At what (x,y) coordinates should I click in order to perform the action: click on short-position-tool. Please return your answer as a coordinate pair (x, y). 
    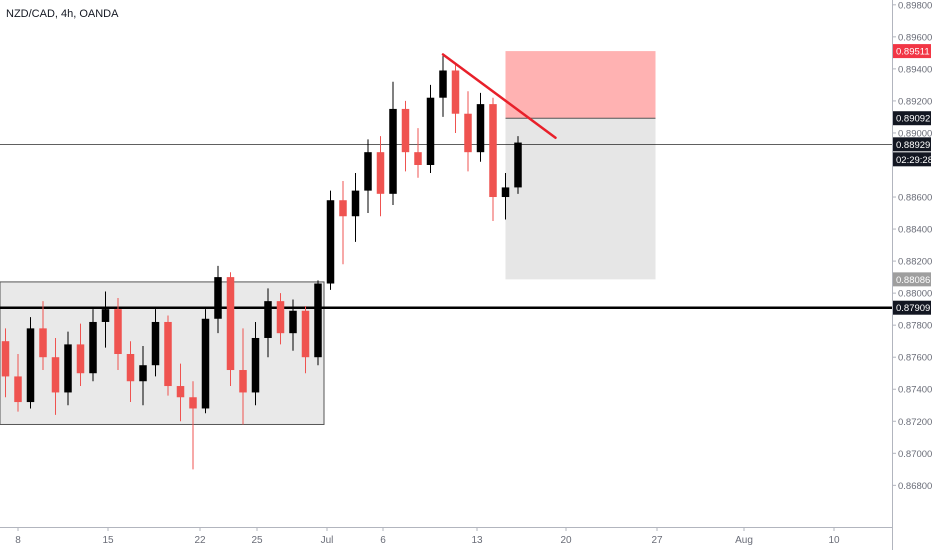
    Looking at the image, I should click on (580, 165).